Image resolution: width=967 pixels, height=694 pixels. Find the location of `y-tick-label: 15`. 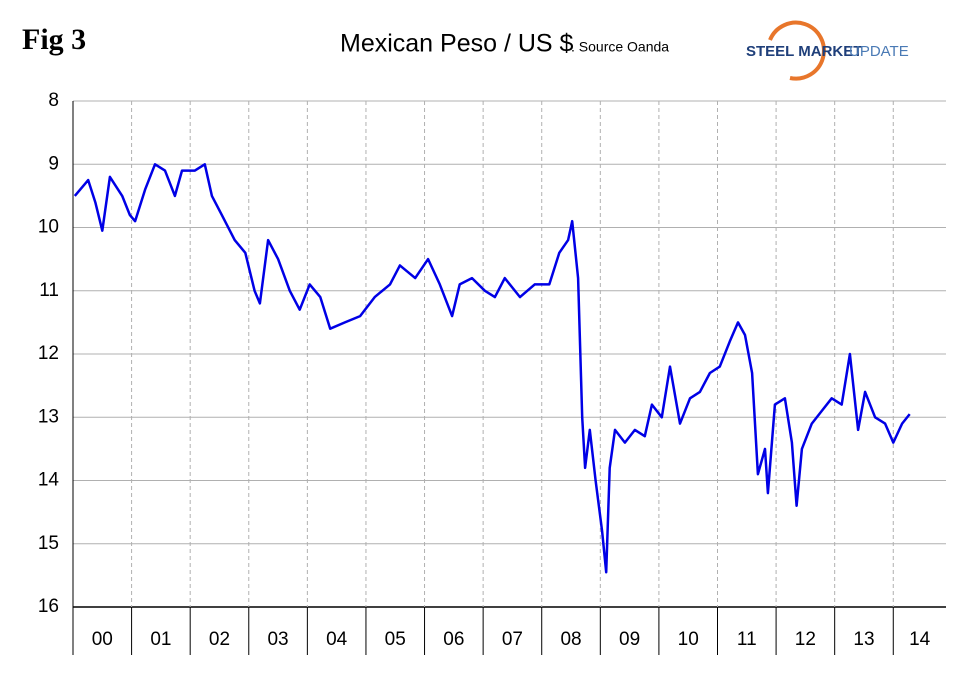

y-tick-label: 15 is located at coordinates (48, 543).